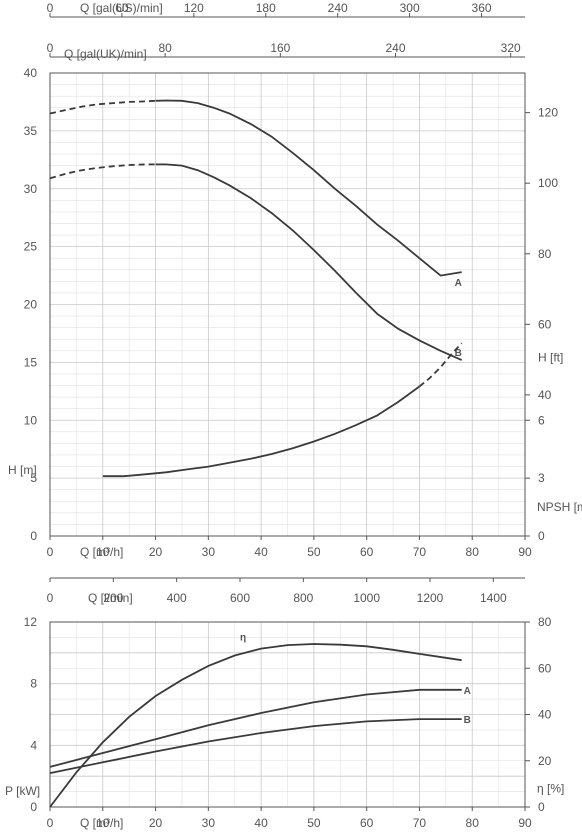  Describe the element at coordinates (548, 183) in the screenshot. I see `right-tick-label: 100` at that location.